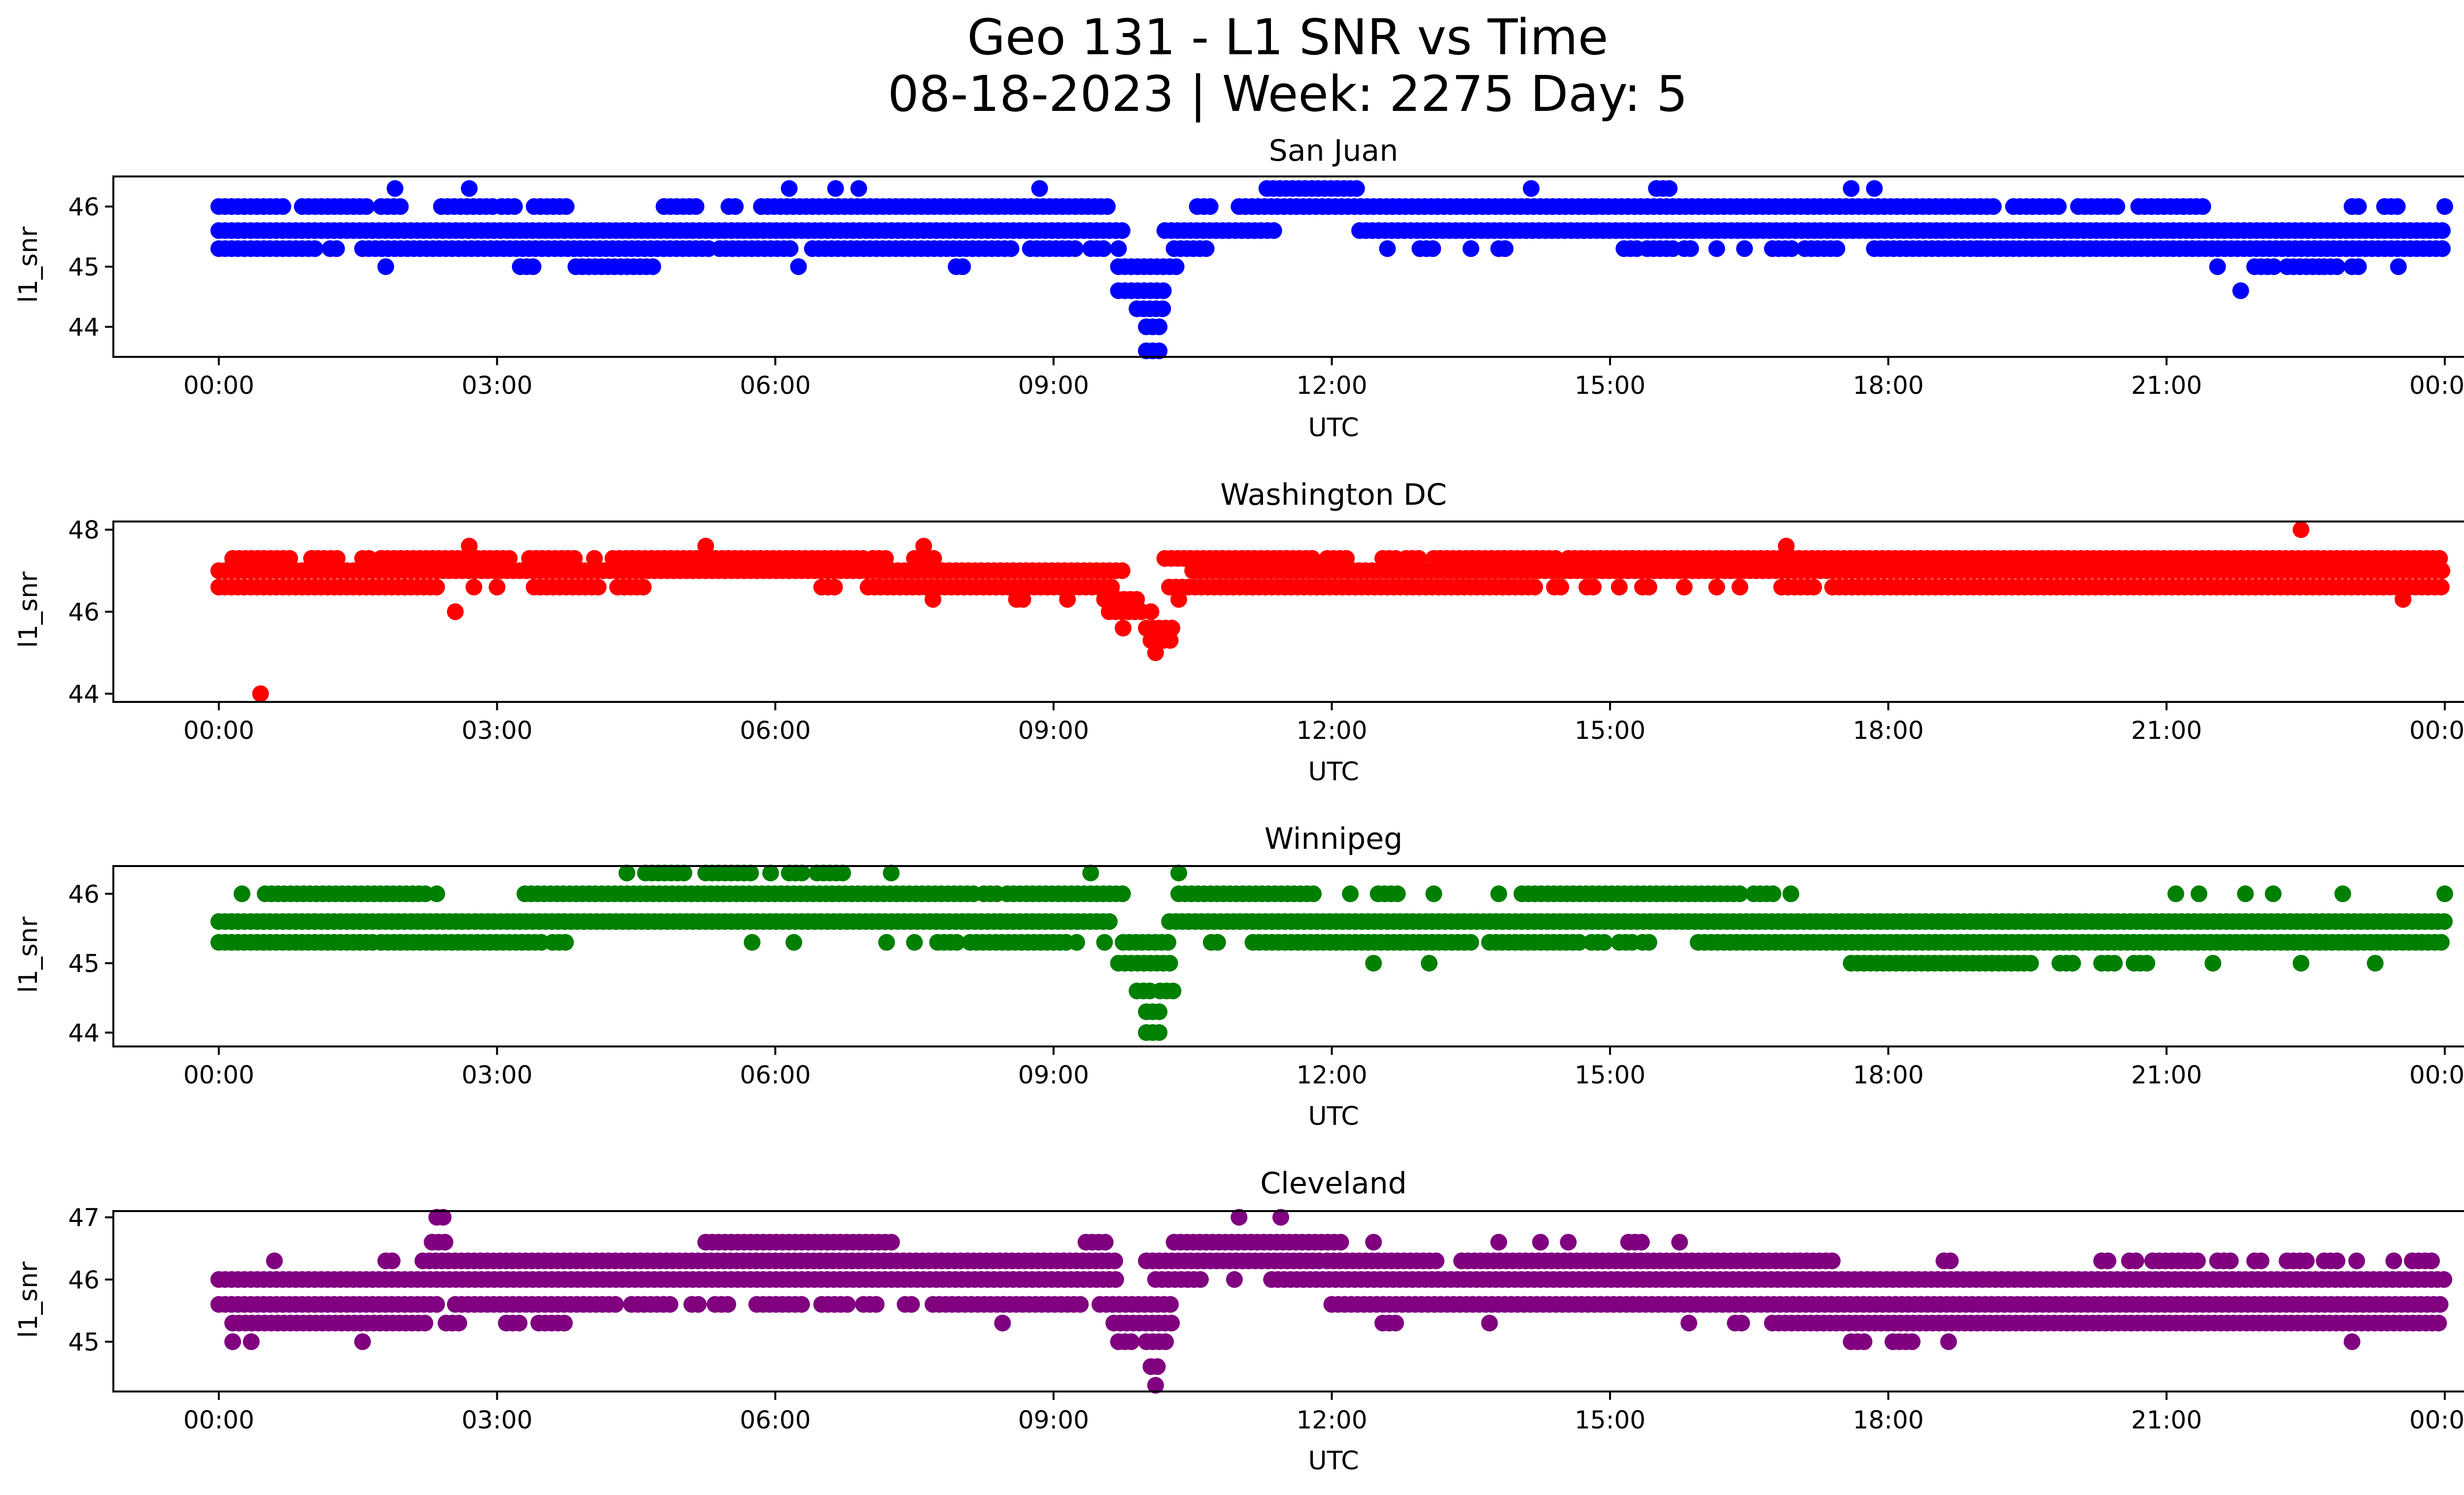 The height and width of the screenshot is (1495, 2464). Describe the element at coordinates (1053, 730) in the screenshot. I see `x-tick-label: 09:00` at that location.